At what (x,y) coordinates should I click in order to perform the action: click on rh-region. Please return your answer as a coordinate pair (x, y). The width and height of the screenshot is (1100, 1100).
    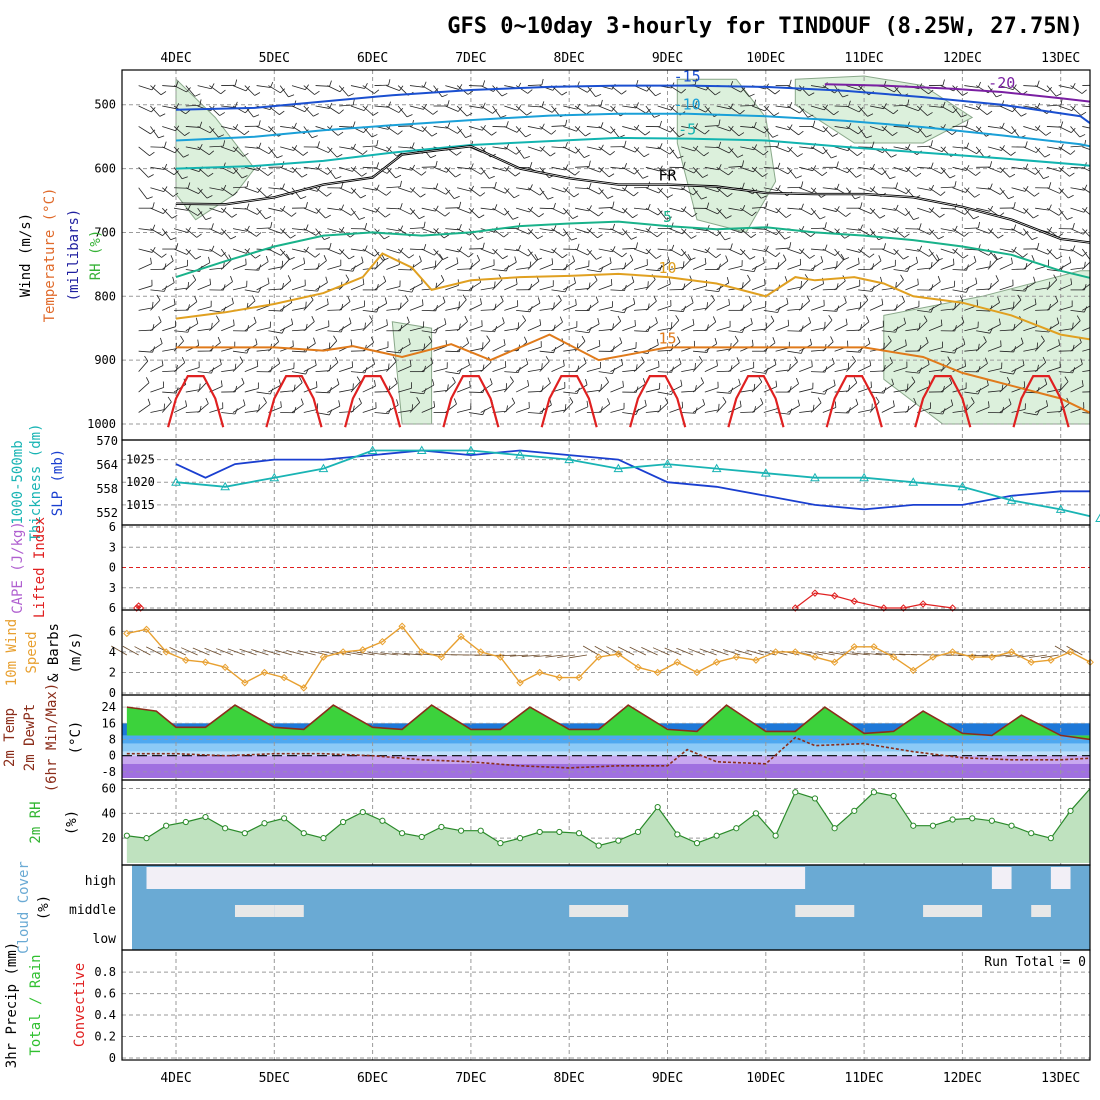
    Looking at the image, I should click on (215, 149).